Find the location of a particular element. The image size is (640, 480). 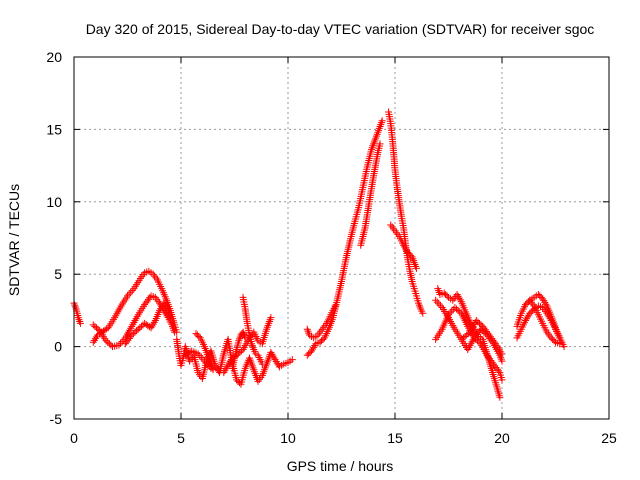

series-trace-o is located at coordinates (403, 246).